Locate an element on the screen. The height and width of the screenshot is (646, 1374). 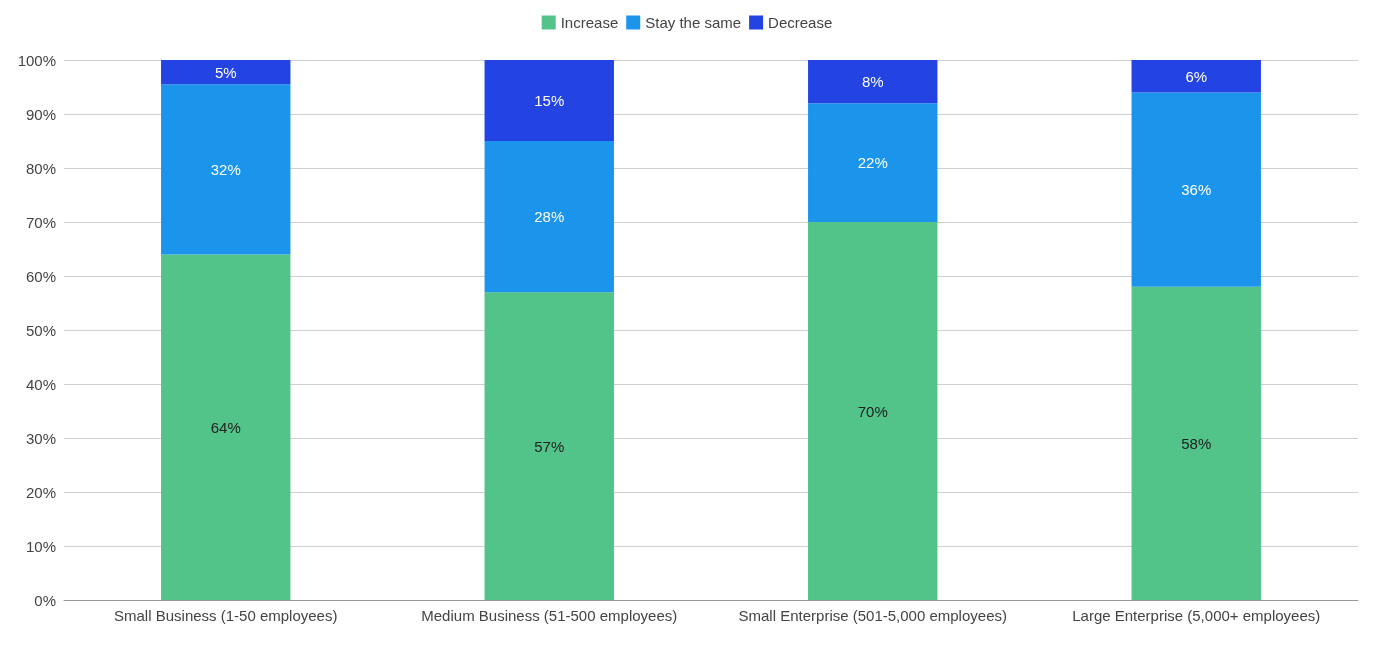
data-label: 22% is located at coordinates (872, 163).